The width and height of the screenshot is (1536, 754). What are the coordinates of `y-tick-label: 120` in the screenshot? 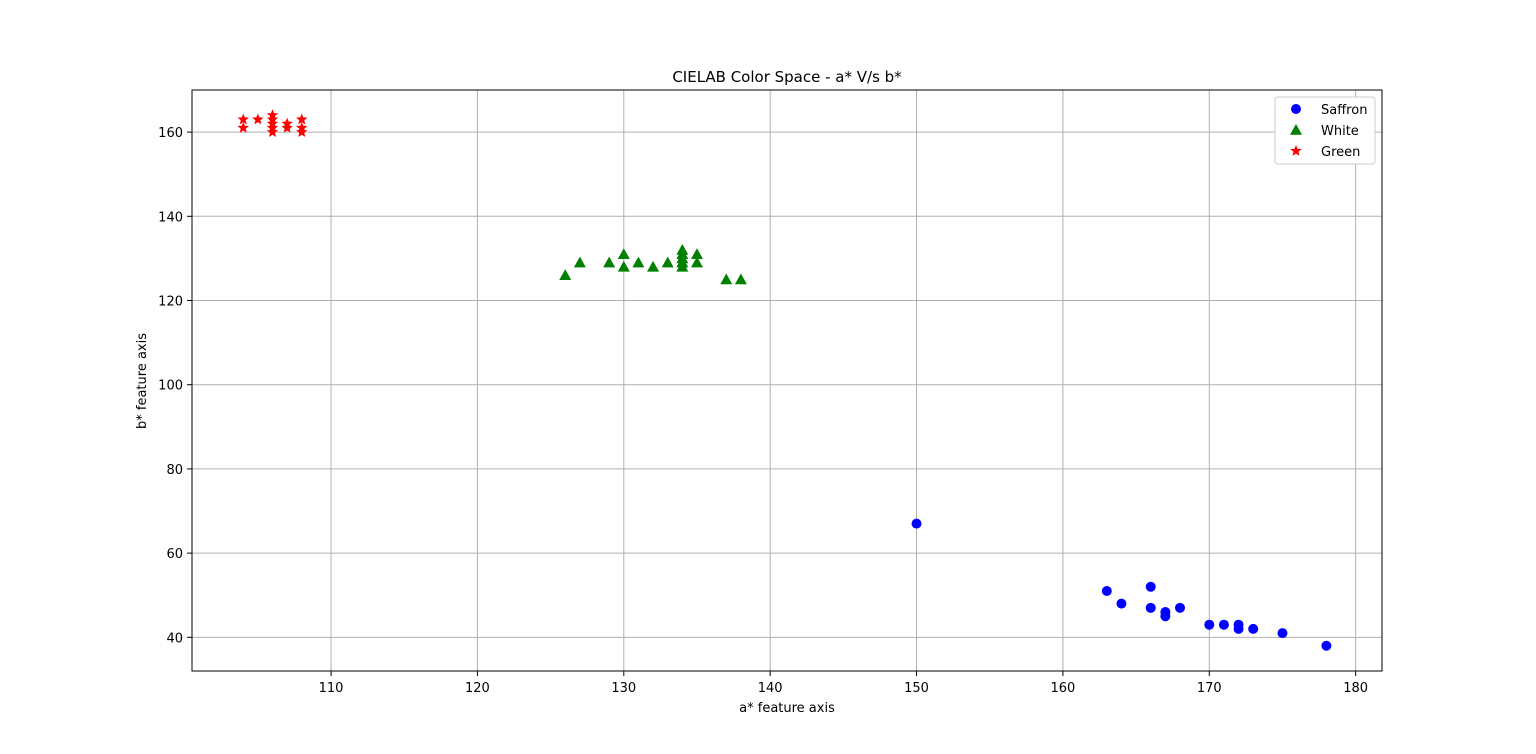 It's located at (170, 302).